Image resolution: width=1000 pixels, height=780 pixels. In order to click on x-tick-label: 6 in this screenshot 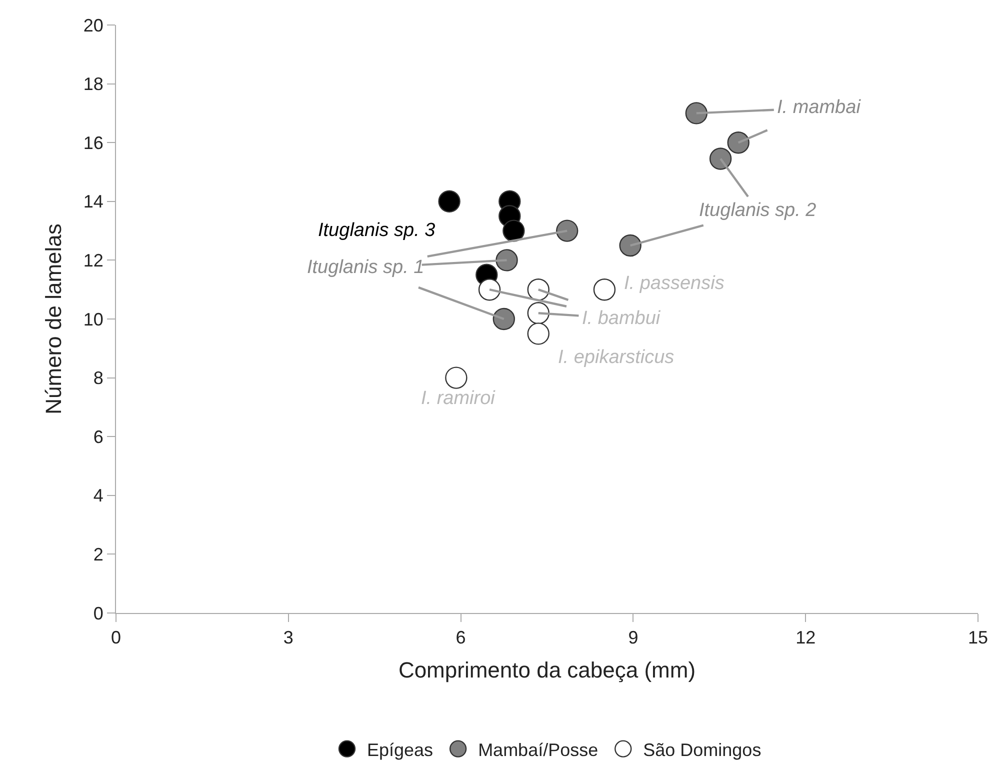, I will do `click(461, 638)`.